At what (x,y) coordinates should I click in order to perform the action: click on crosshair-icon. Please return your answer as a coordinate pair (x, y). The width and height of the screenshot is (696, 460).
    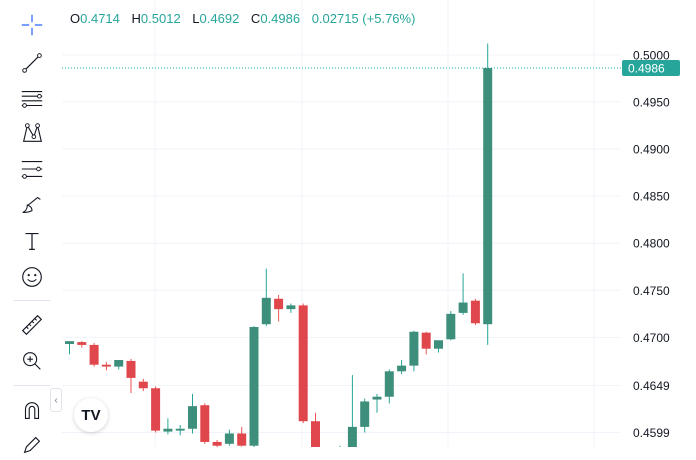
    Looking at the image, I should click on (32, 25).